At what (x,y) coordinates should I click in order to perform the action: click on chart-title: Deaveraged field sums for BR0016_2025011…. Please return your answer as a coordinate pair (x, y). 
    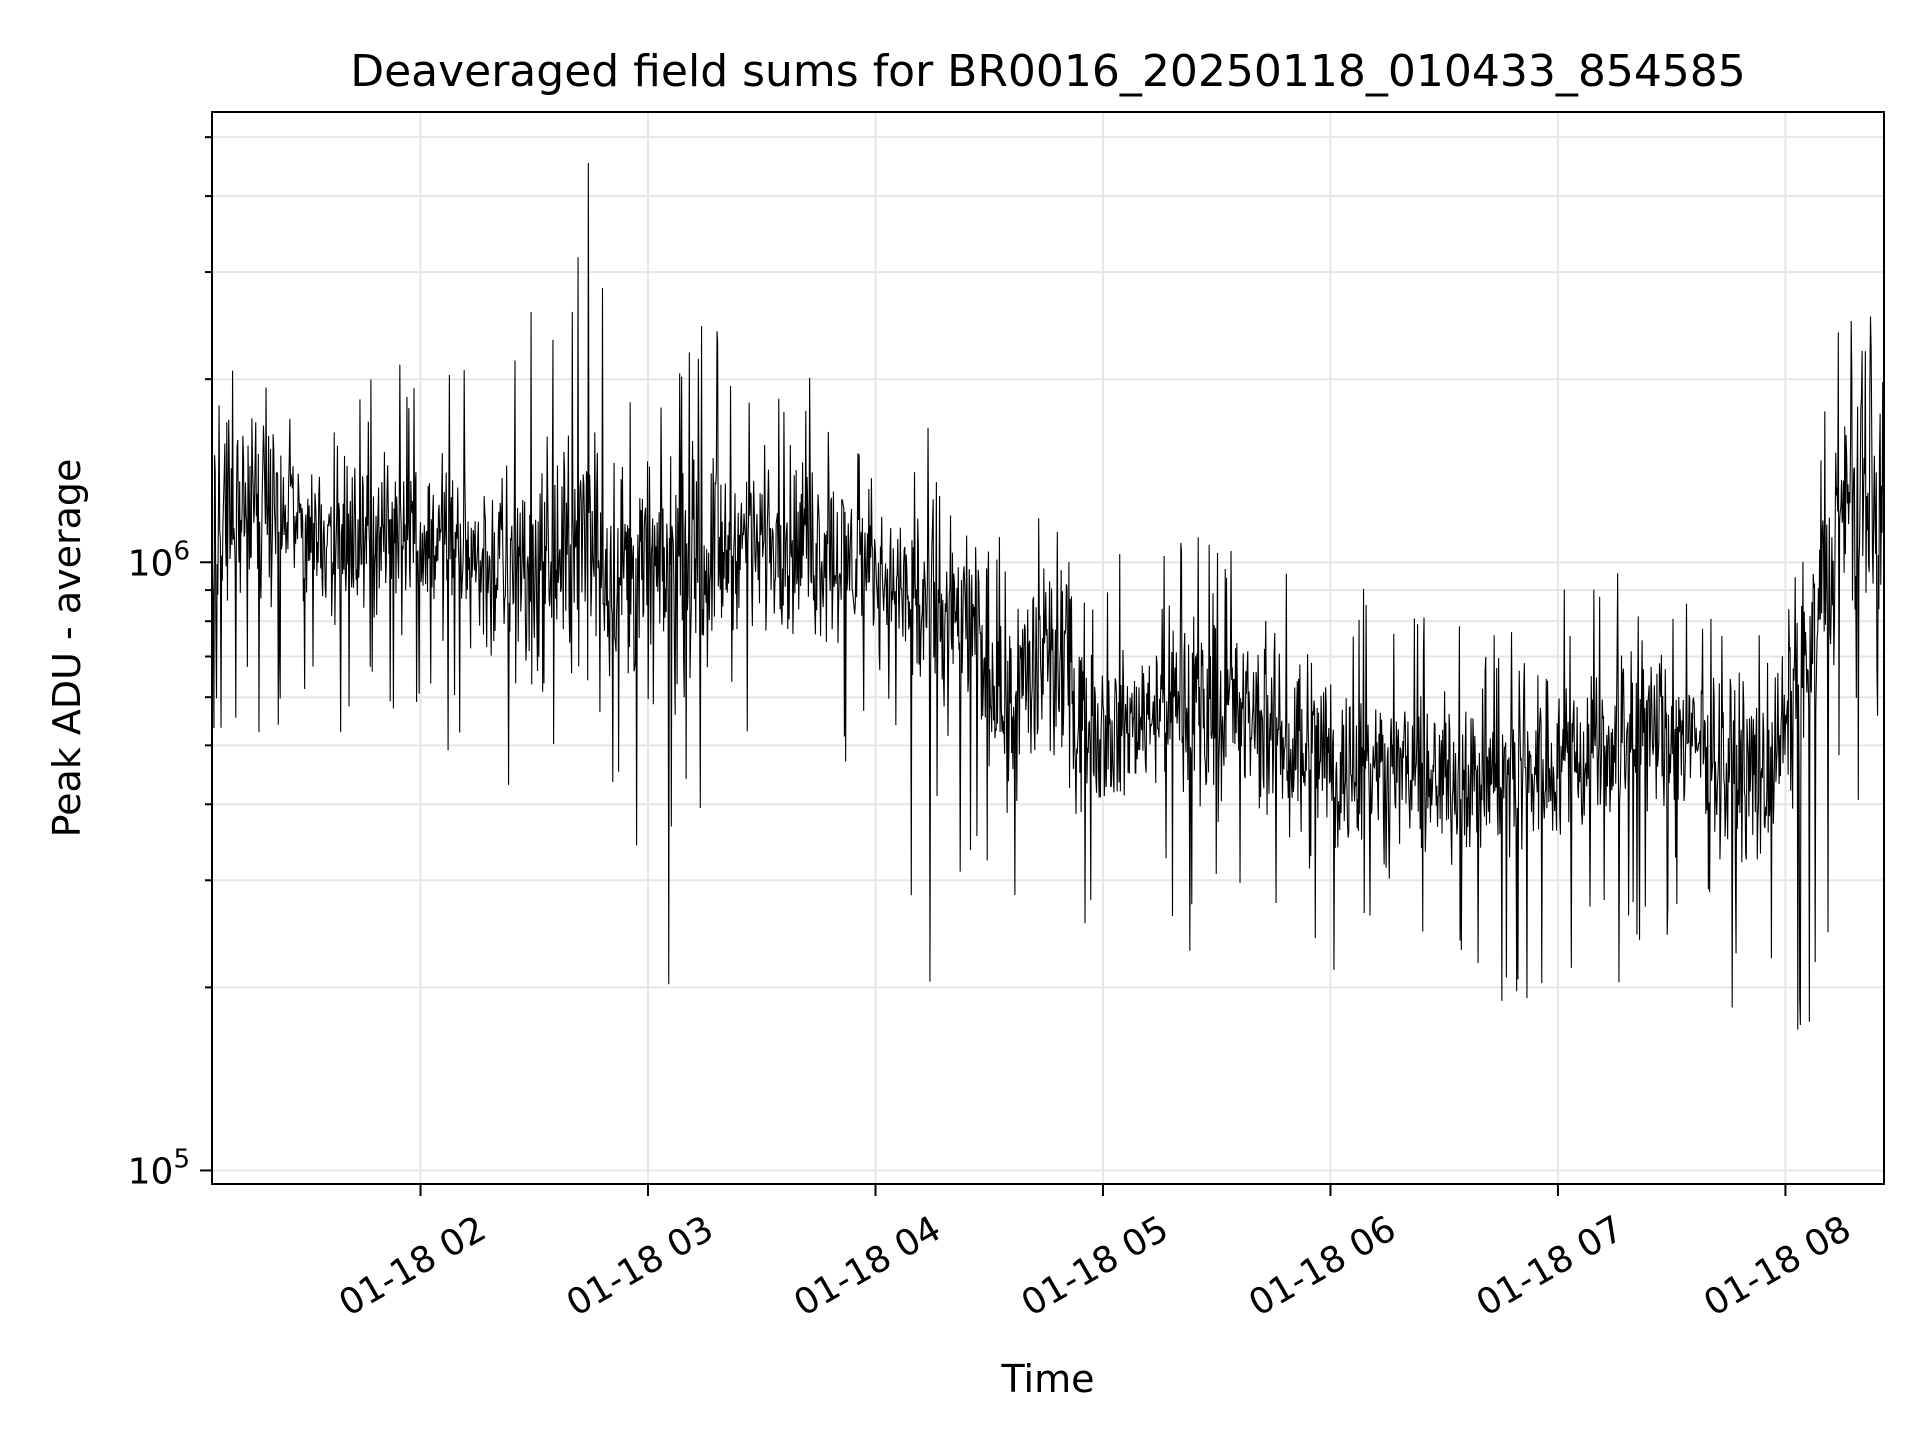
    Looking at the image, I should click on (1048, 71).